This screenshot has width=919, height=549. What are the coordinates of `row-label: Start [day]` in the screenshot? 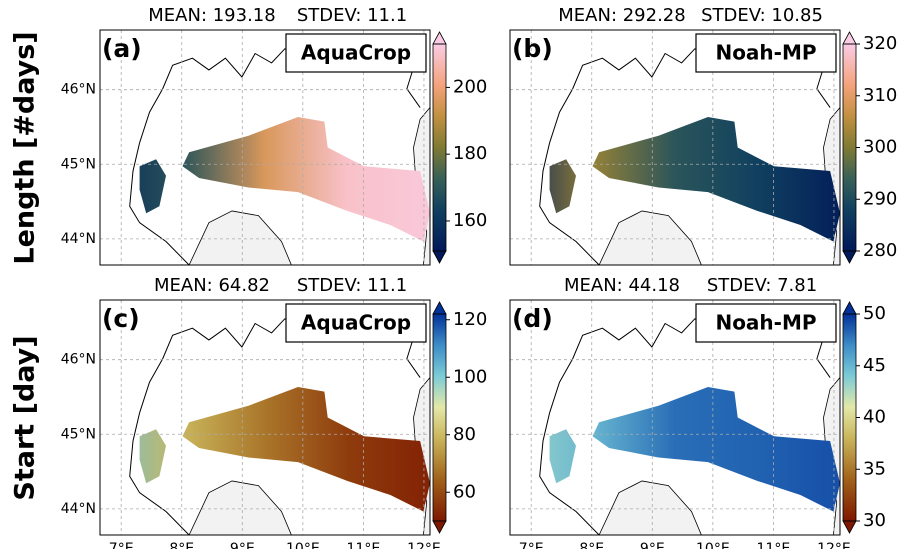 It's located at (25, 417).